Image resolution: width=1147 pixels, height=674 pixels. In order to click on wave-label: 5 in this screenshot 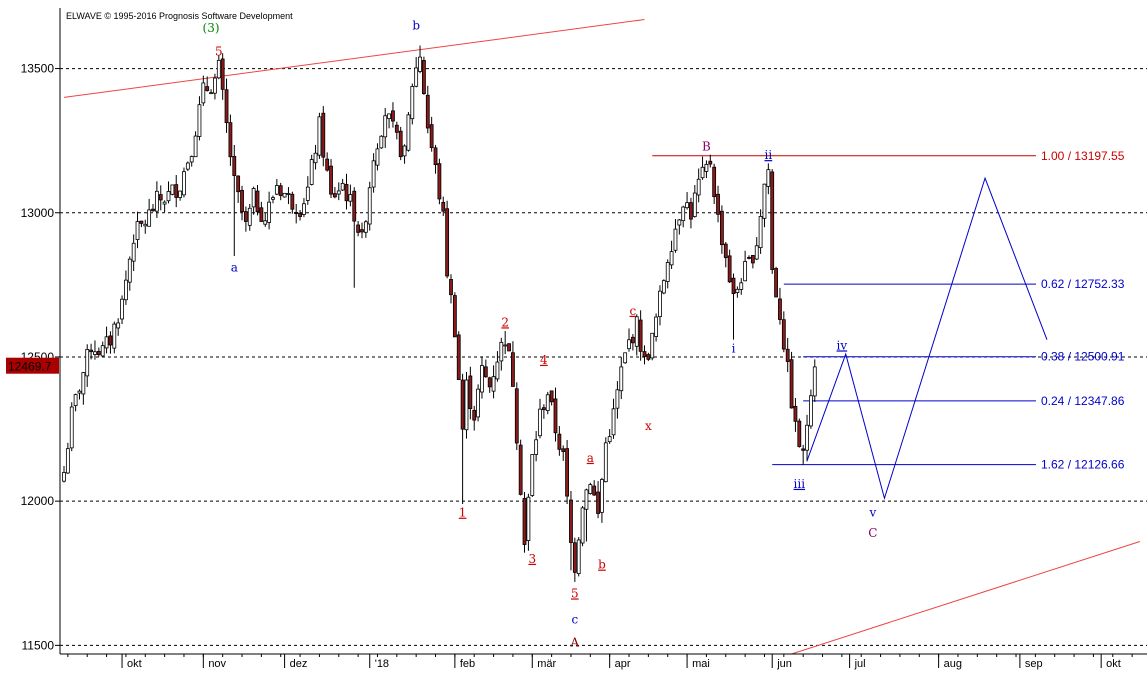, I will do `click(575, 593)`.